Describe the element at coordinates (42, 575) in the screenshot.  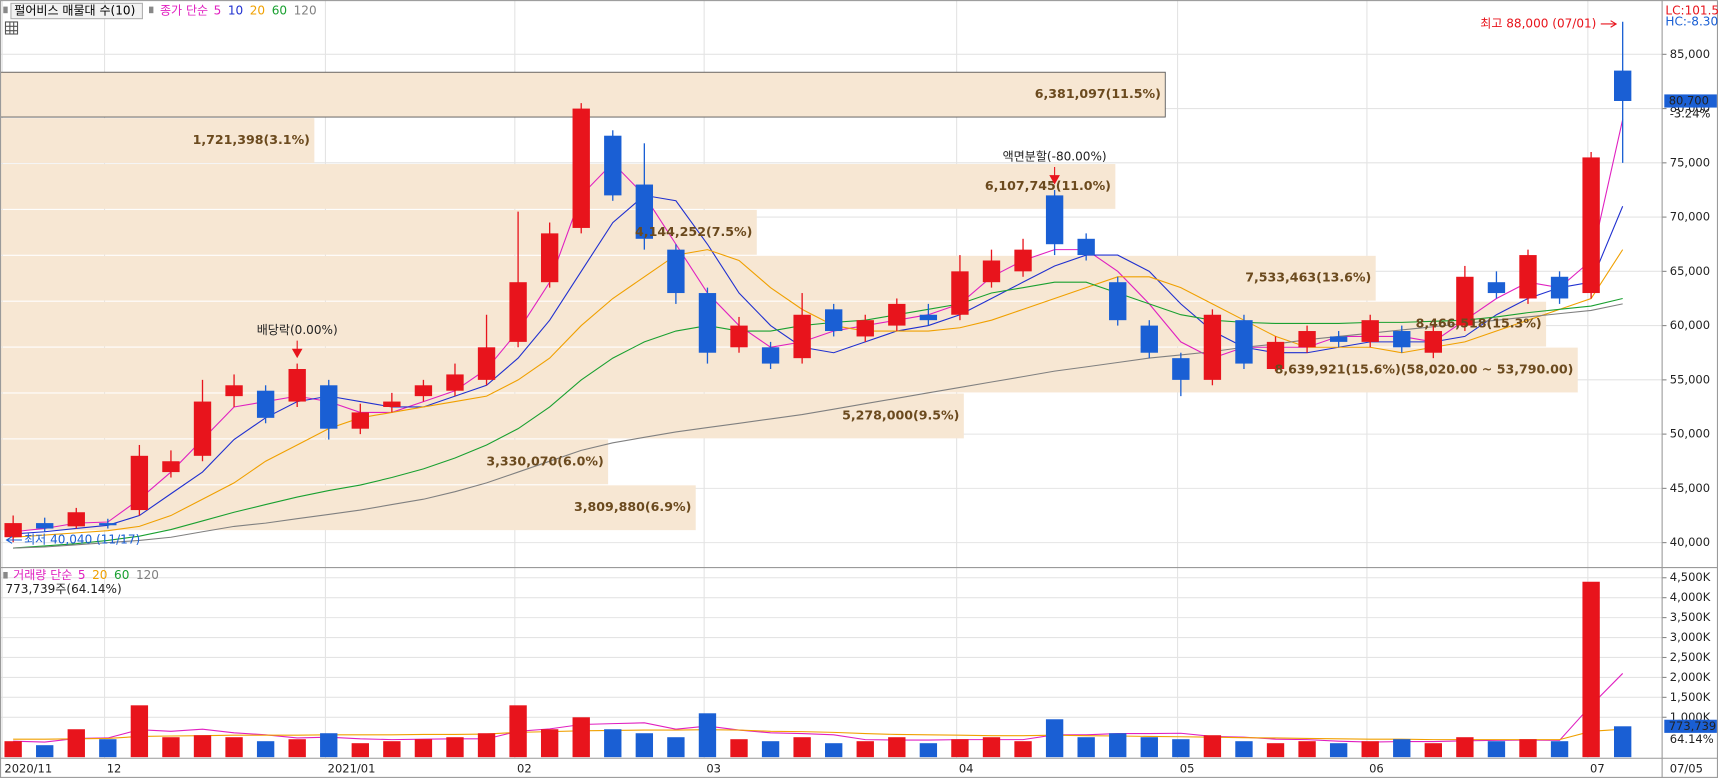
I see `legend-prefix: 거래량 단순` at that location.